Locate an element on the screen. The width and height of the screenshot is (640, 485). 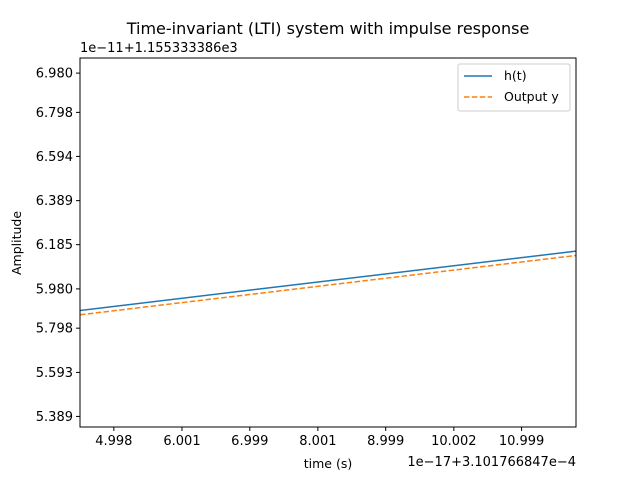
legend: h(t) Output y is located at coordinates (514, 87).